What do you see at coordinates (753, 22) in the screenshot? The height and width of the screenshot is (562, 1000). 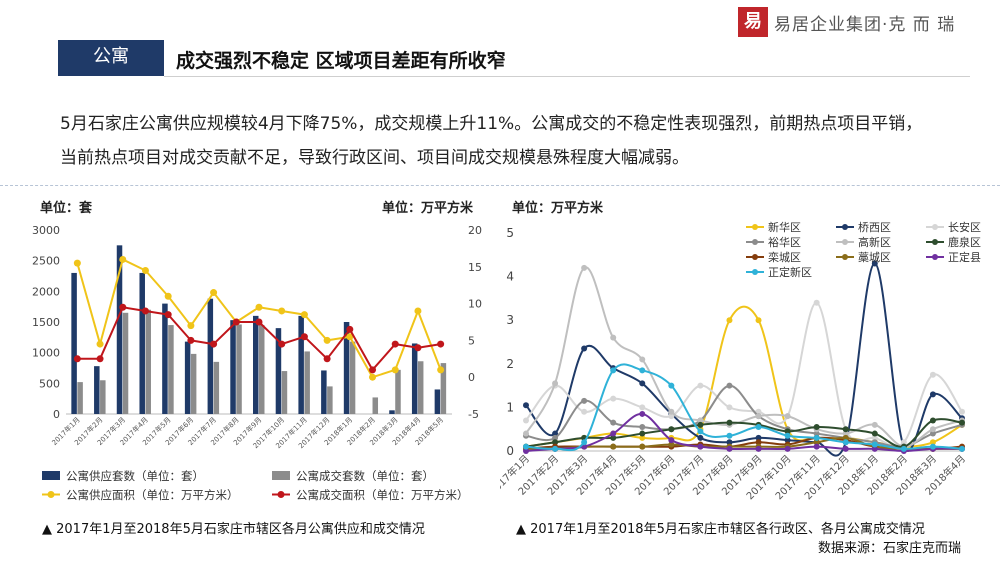 I see `company-logo-seal: 易` at bounding box center [753, 22].